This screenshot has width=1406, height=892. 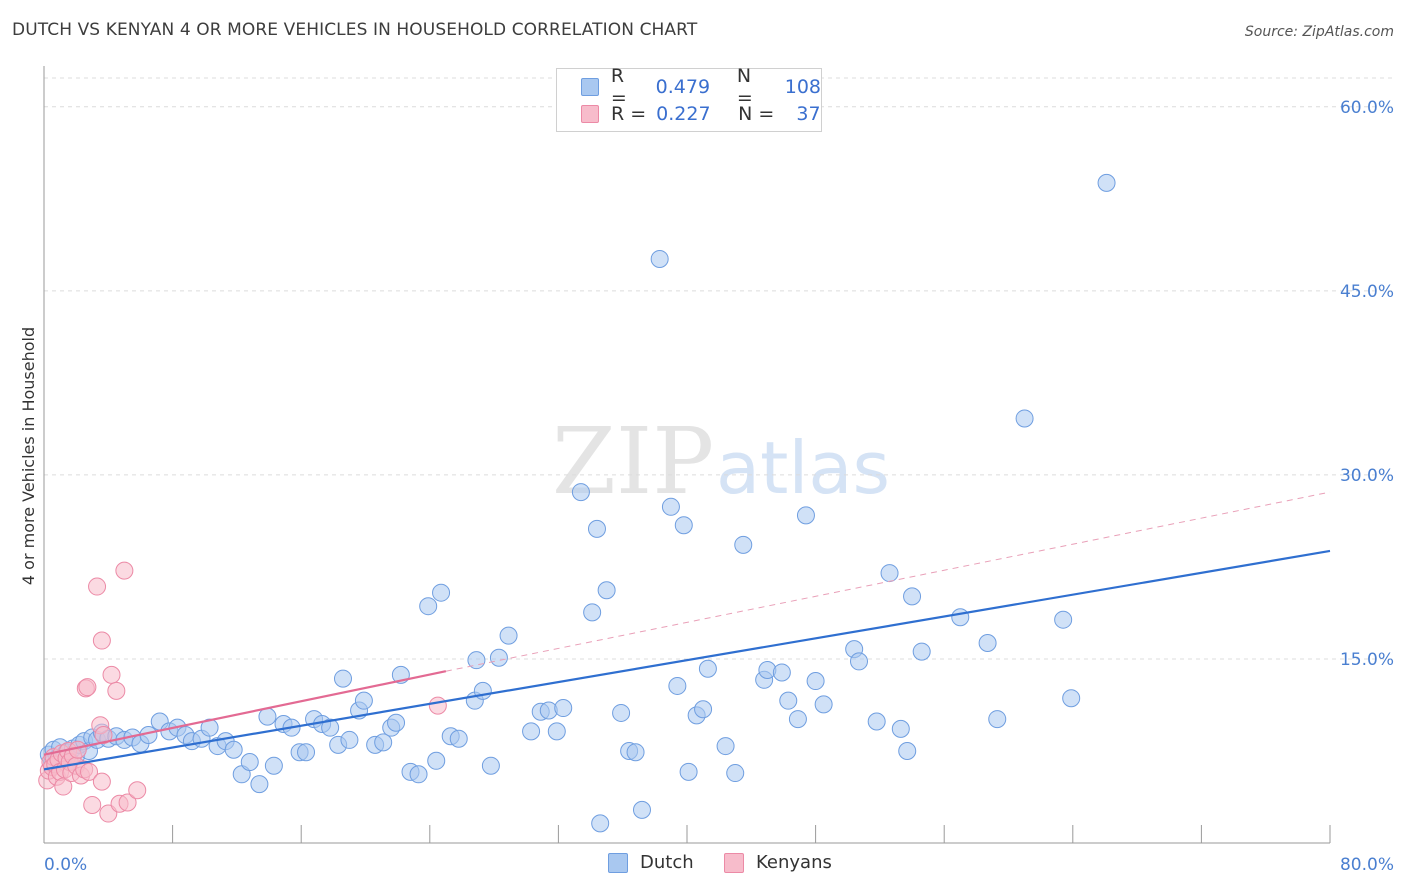 I want to click on y-axis-label: 4 or more Vehicles in Household, so click(x=28, y=456).